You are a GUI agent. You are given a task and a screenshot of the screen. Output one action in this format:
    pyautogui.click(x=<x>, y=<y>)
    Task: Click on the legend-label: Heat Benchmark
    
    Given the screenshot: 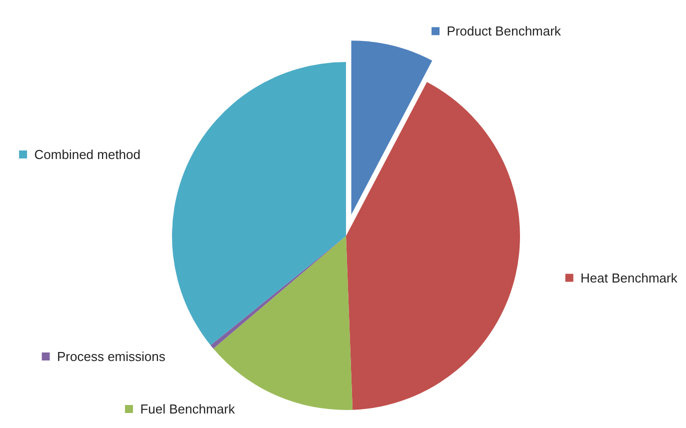 What is the action you would take?
    pyautogui.click(x=625, y=278)
    